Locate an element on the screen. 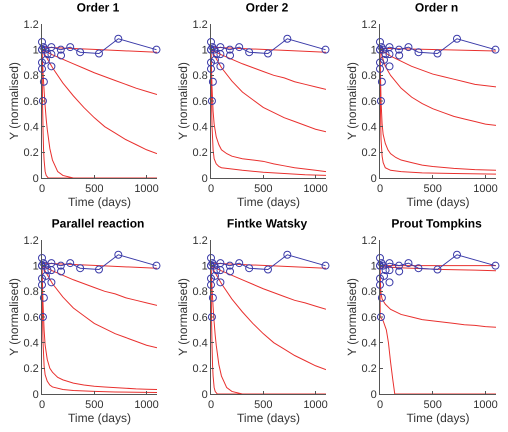  chart-title: Order 2 is located at coordinates (267, 7).